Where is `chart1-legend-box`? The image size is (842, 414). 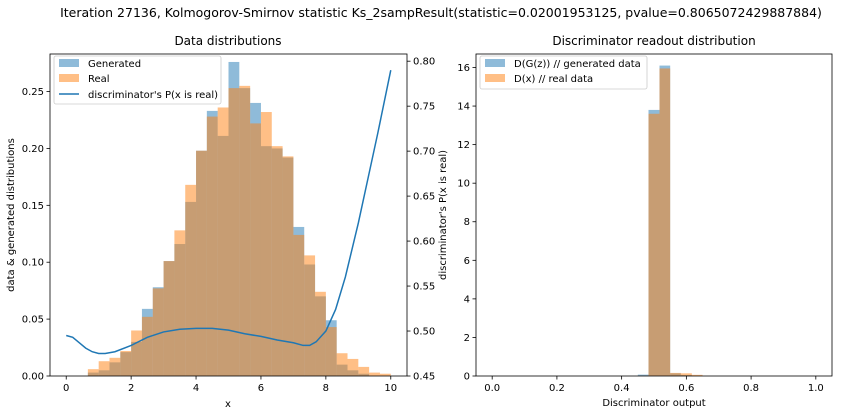
chart1-legend-box is located at coordinates (137, 80).